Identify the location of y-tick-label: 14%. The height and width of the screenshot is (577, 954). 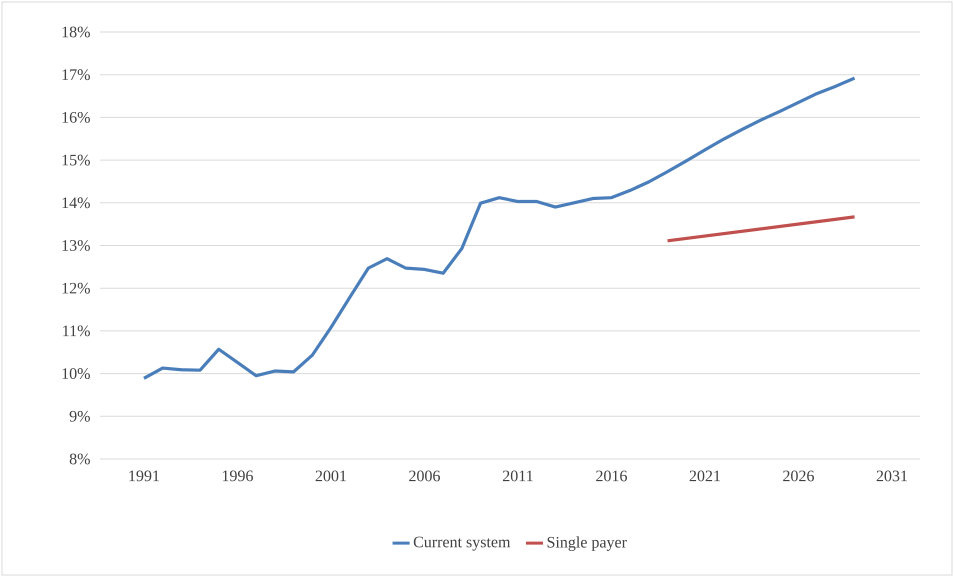
(76, 202).